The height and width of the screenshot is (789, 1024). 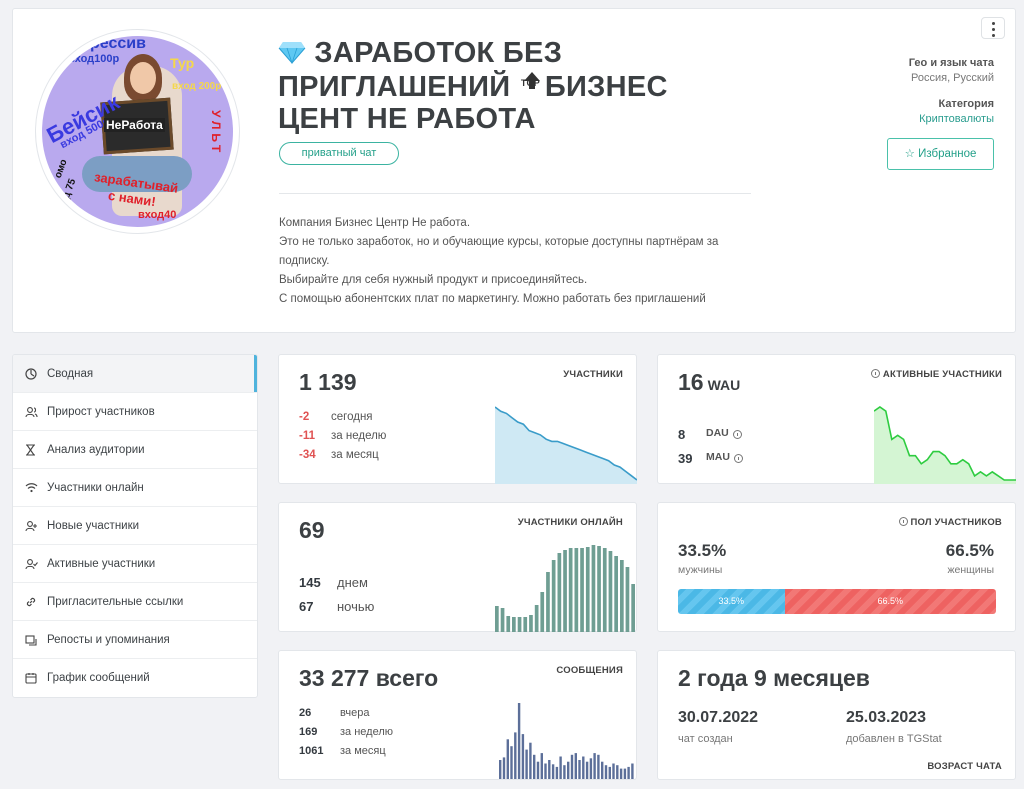 I want to click on sidebar-item-summary: Сводная, so click(x=135, y=374).